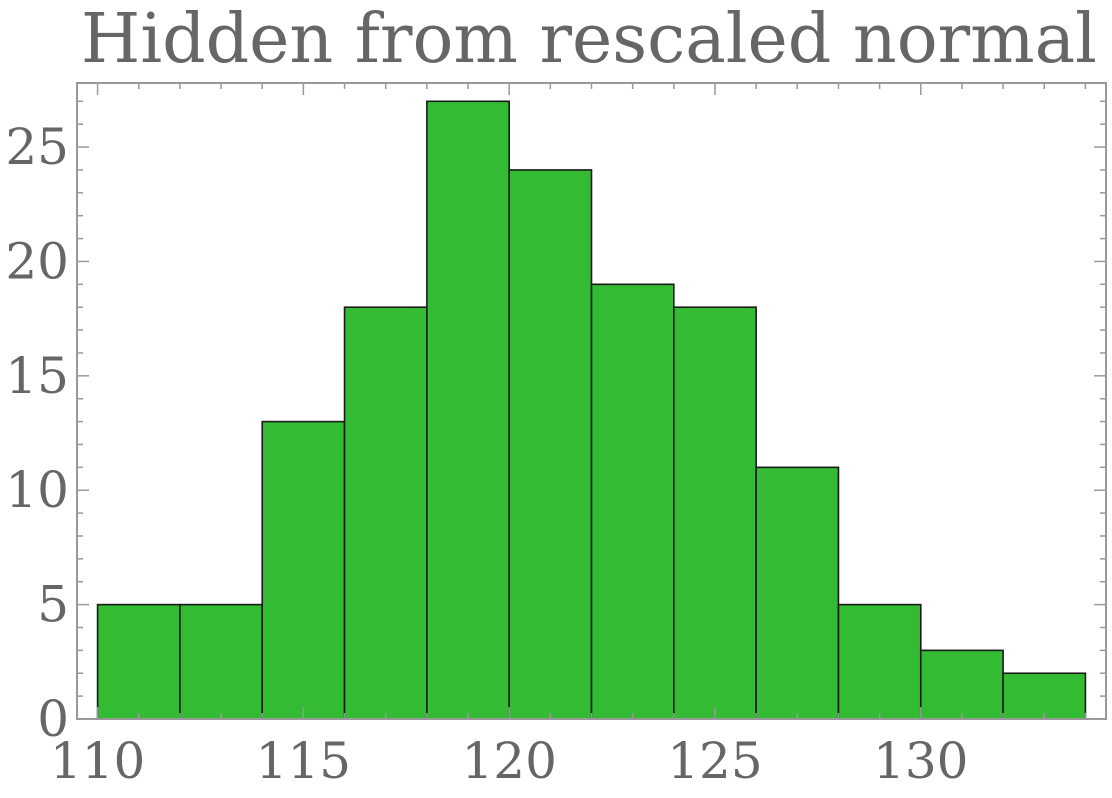  What do you see at coordinates (37, 490) in the screenshot?
I see `y-tick-label: 10` at bounding box center [37, 490].